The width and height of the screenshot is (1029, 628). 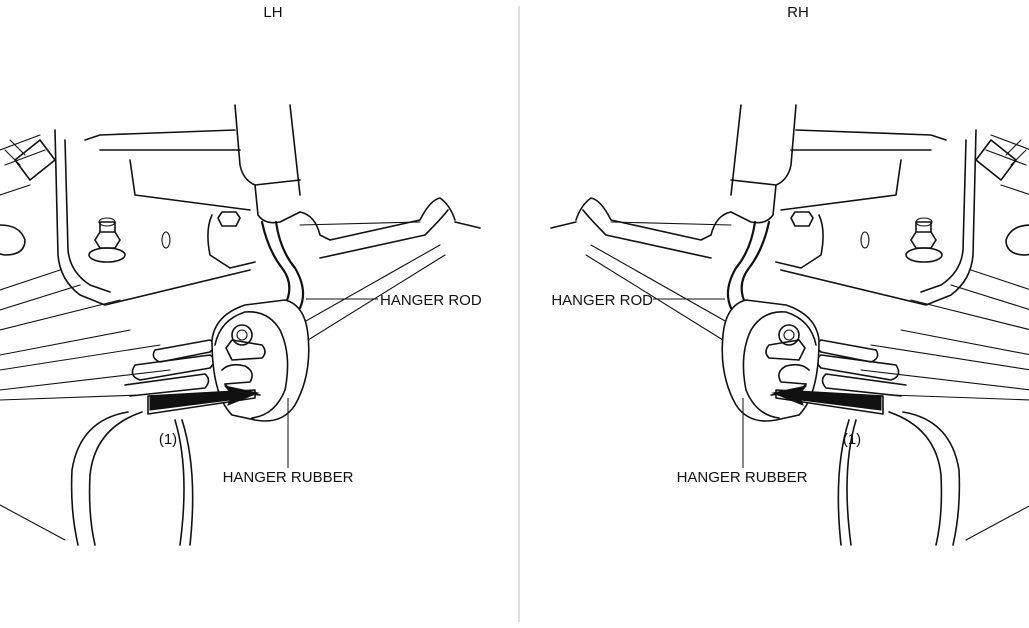 What do you see at coordinates (798, 12) in the screenshot?
I see `rh-title: RH` at bounding box center [798, 12].